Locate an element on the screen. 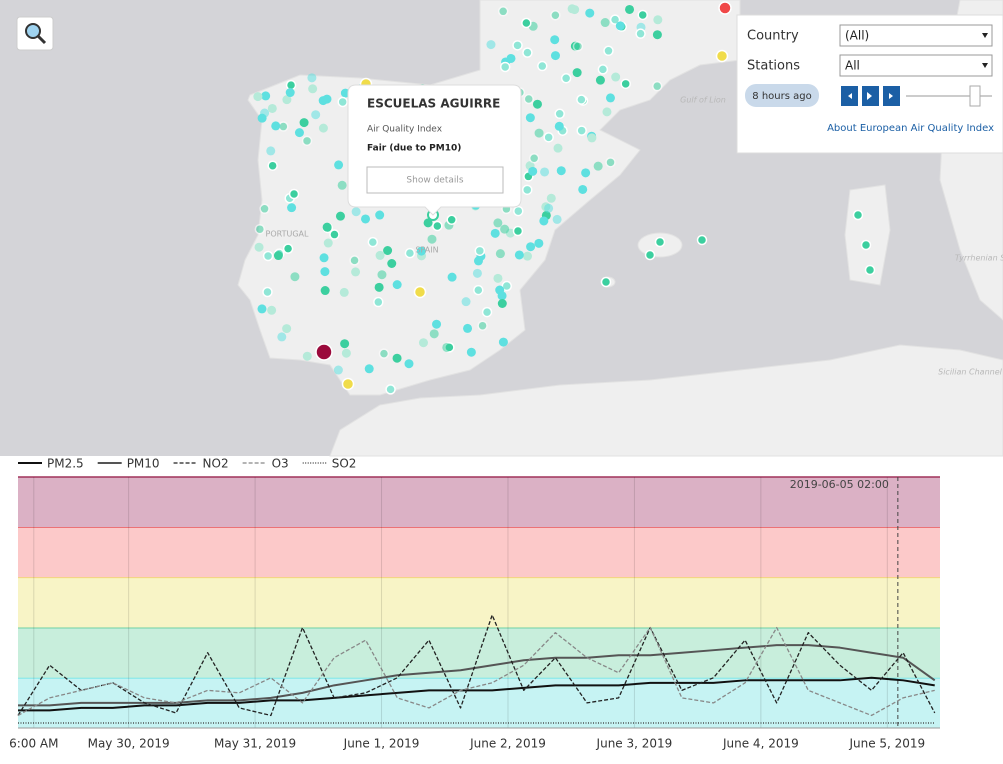  x-tick-label: May 30, 2019 is located at coordinates (129, 744).